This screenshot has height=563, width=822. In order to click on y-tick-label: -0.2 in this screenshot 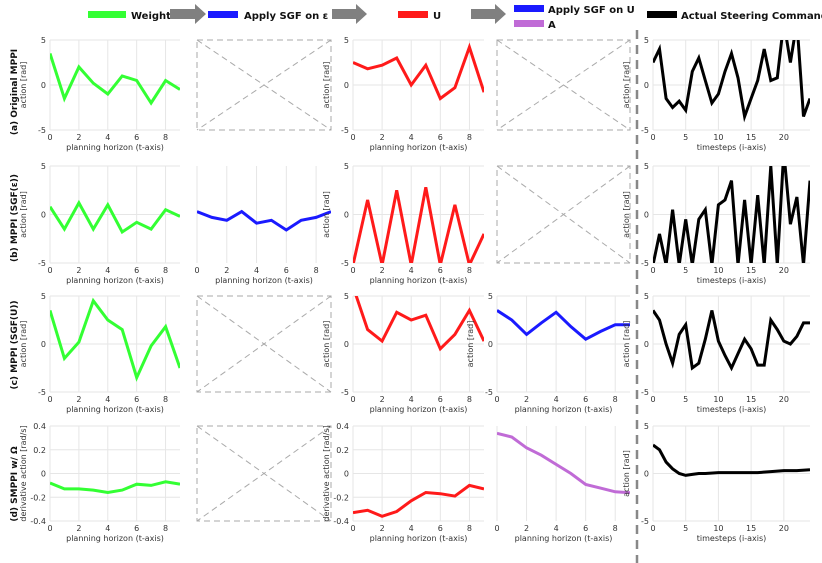, I will do `click(341, 497)`.